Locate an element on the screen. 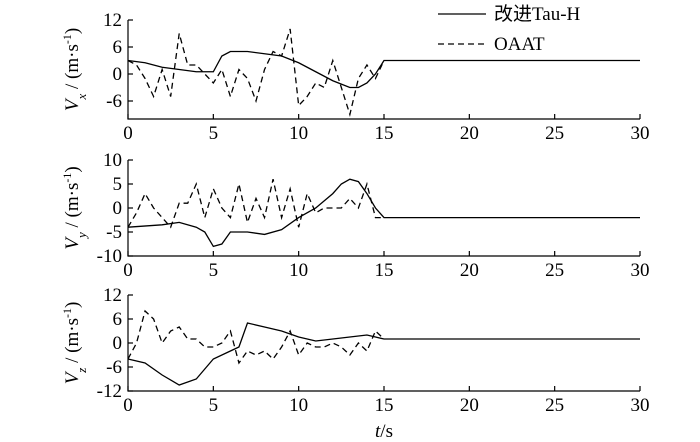 Image resolution: width=700 pixels, height=442 pixels. y-tick-label: -10 is located at coordinates (109, 256).